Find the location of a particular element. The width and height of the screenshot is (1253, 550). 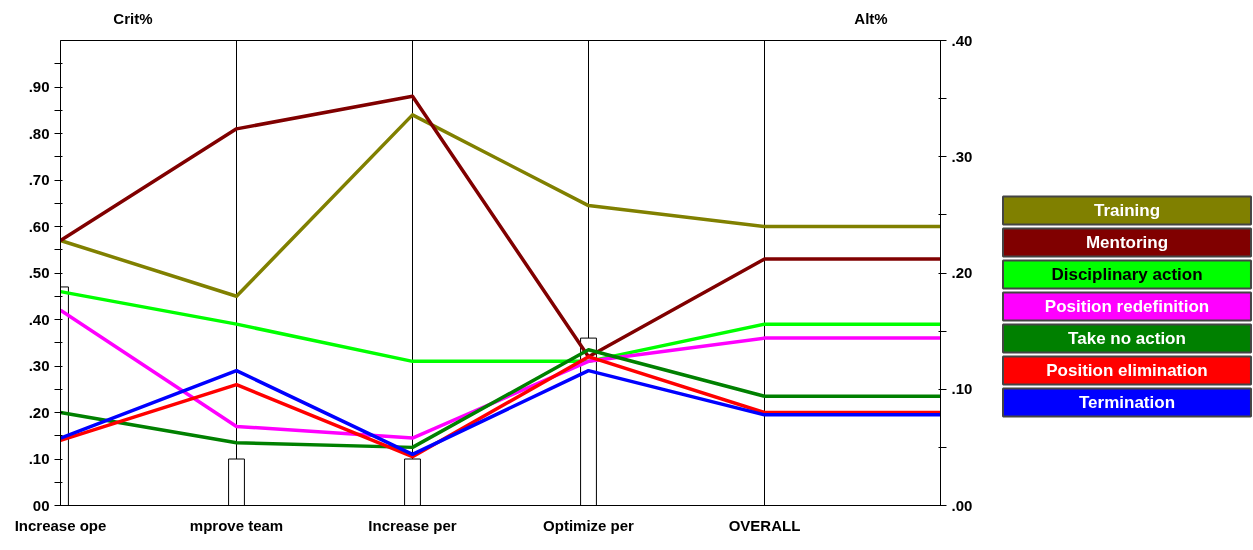

y-tick-label: .60 is located at coordinates (39, 226).